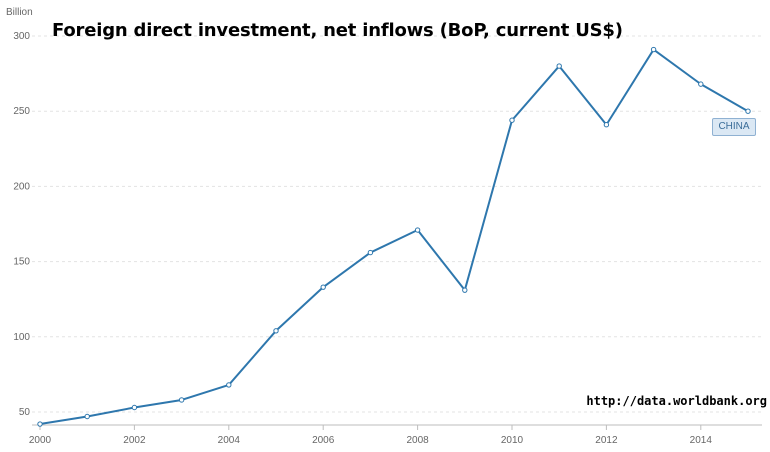 Image resolution: width=770 pixels, height=452 pixels. What do you see at coordinates (323, 440) in the screenshot?
I see `x-tick-label-2006: 2006` at bounding box center [323, 440].